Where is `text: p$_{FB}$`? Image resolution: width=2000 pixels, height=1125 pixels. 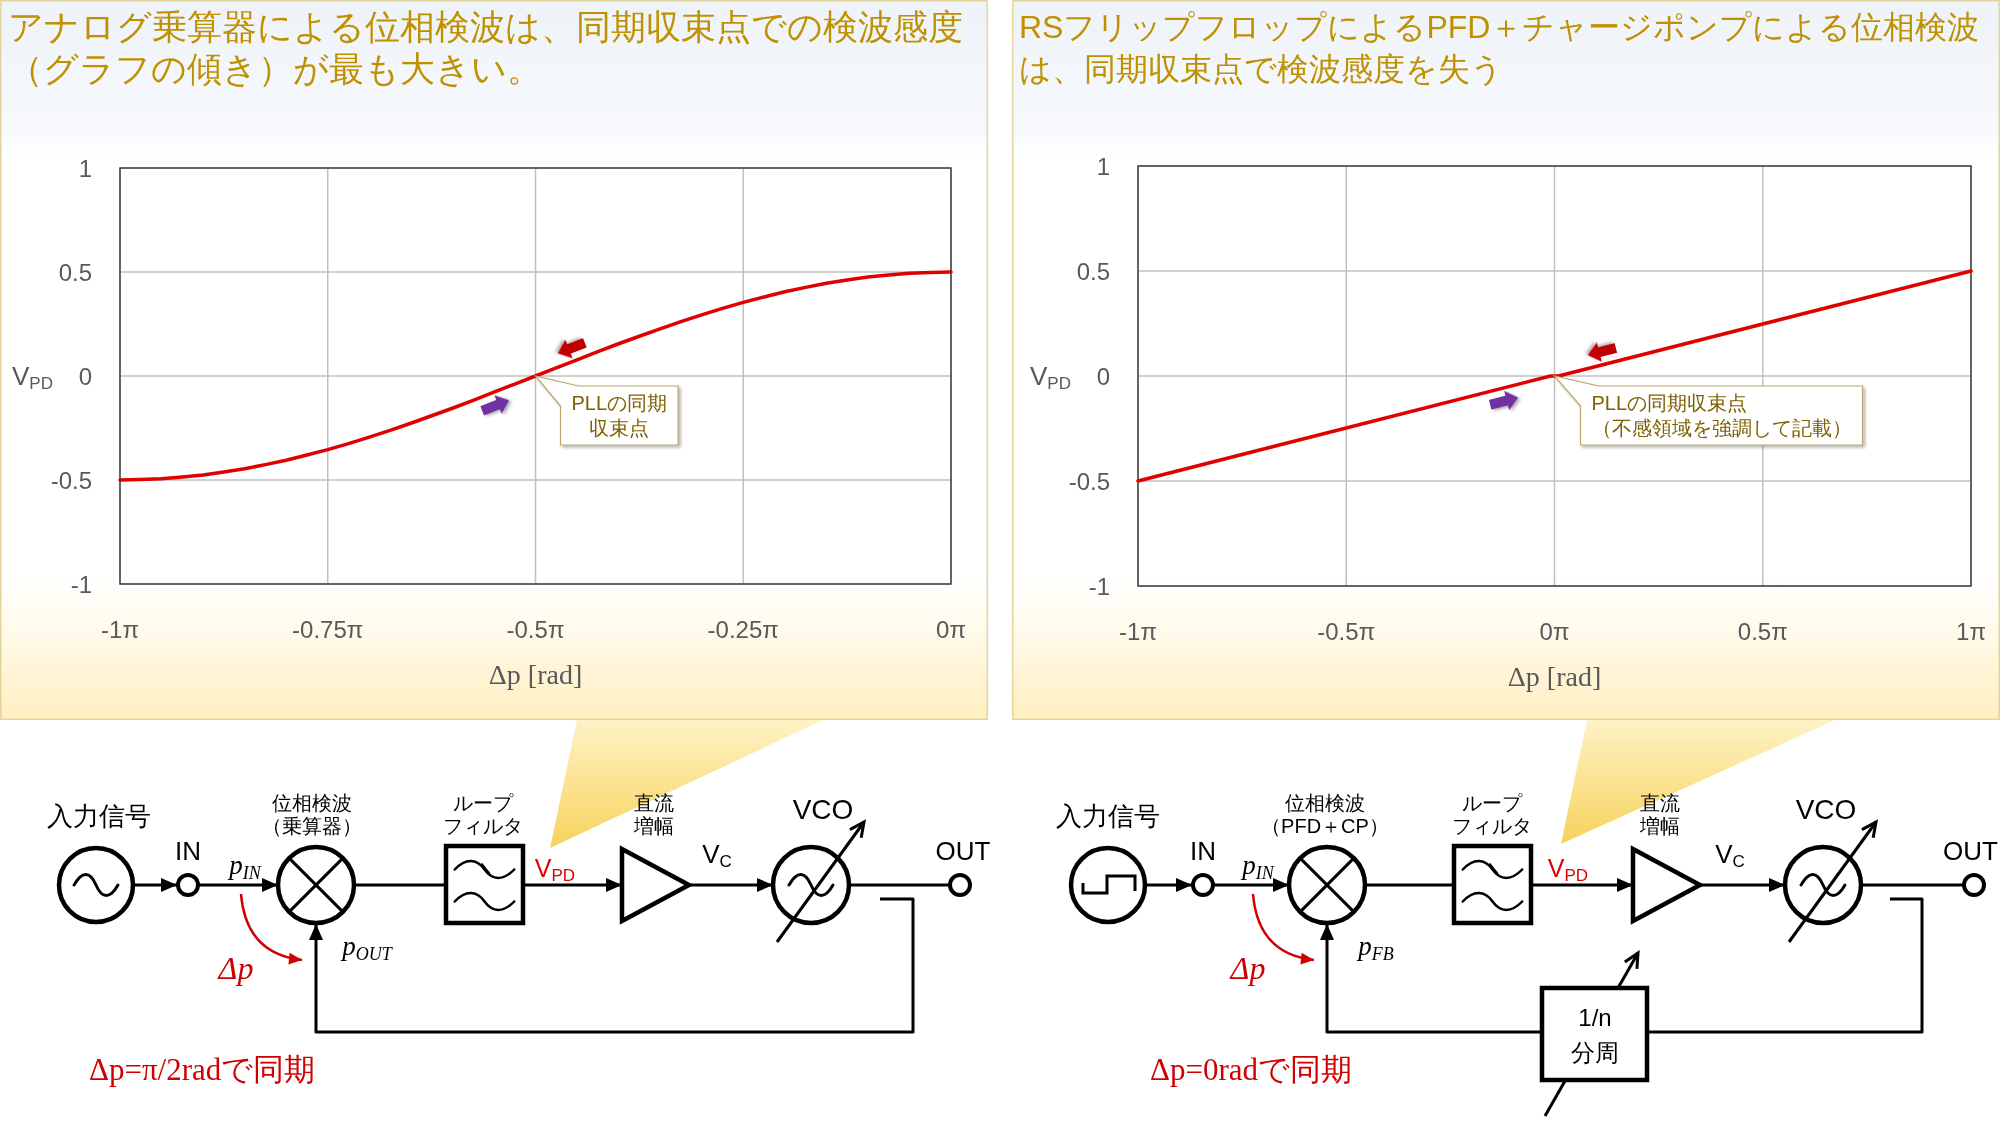 text: p$_{FB}$ is located at coordinates (1375, 947).